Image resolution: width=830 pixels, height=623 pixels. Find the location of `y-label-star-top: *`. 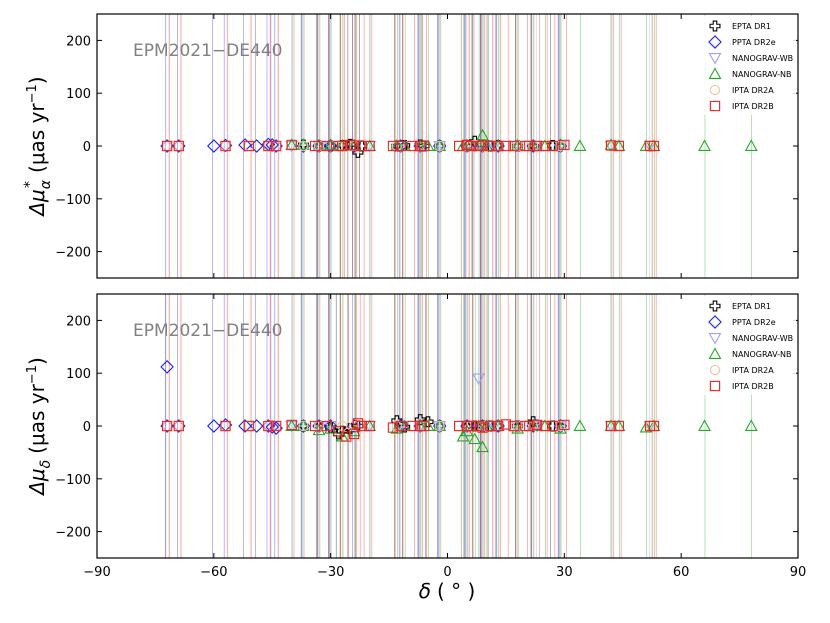

y-label-star-top: * is located at coordinates (30, 184).